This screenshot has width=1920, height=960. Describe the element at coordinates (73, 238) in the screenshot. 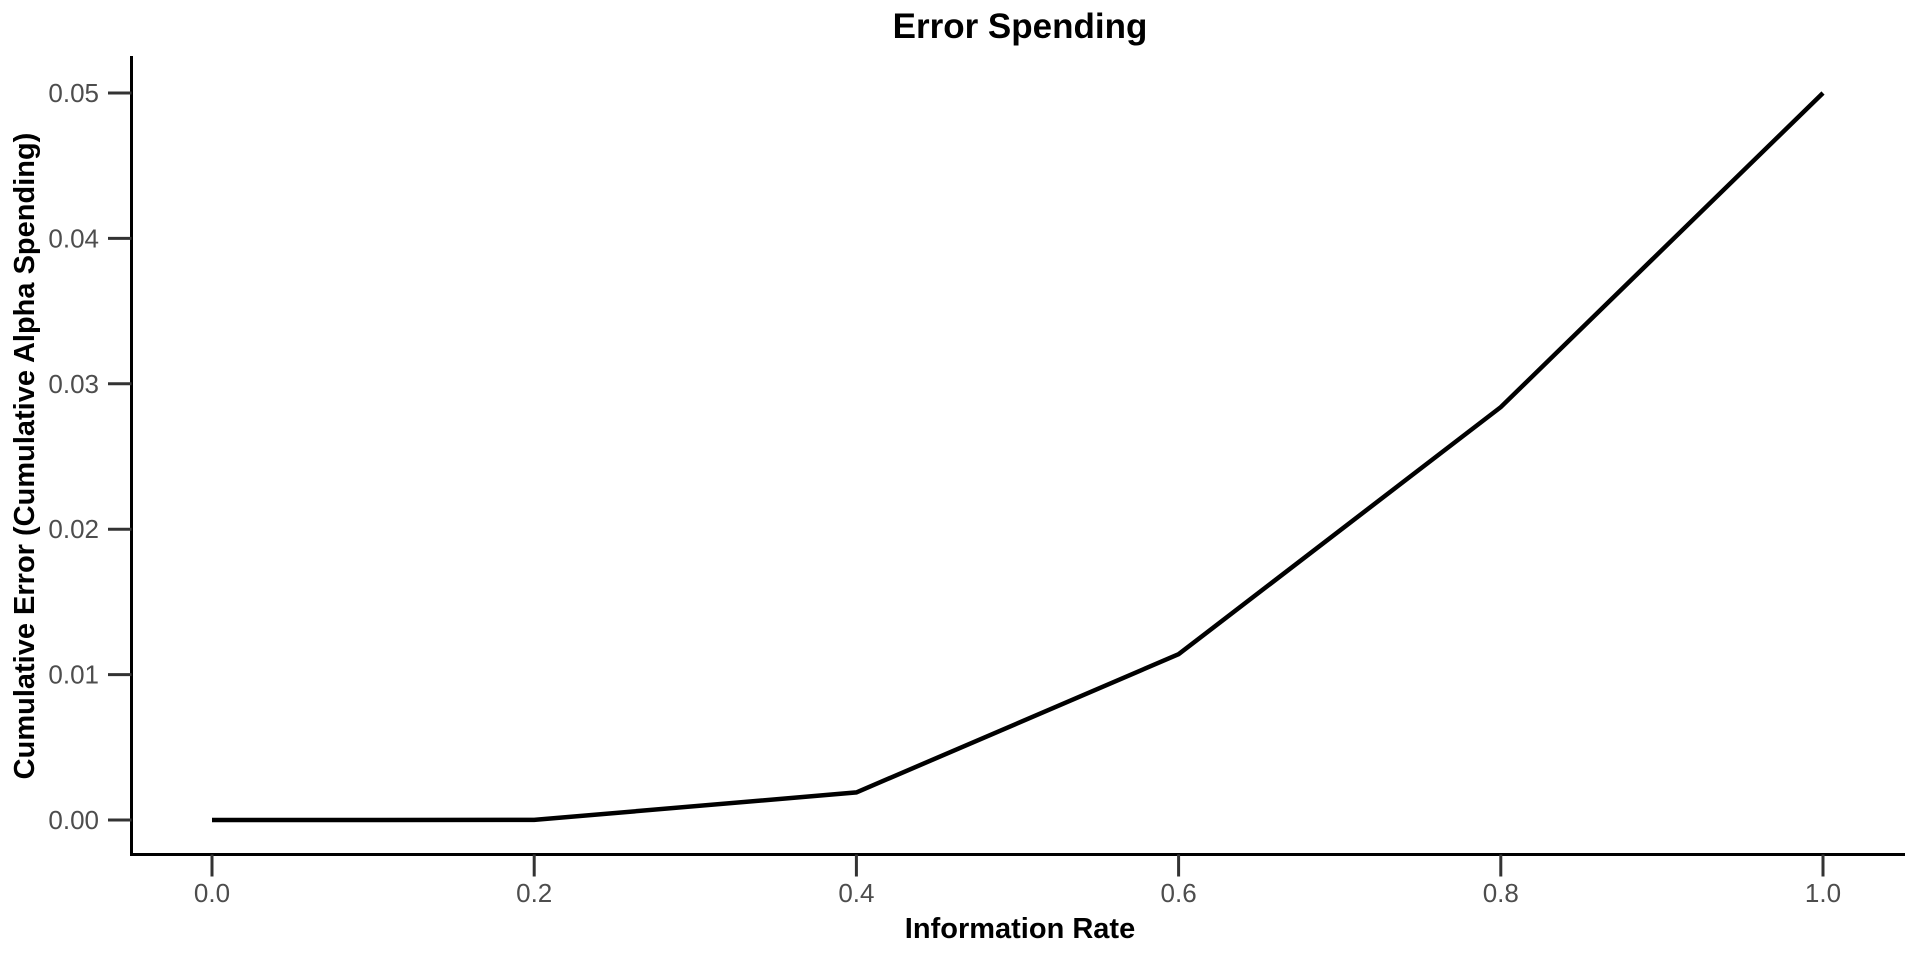

I see `y-tick-label: 0.04` at that location.